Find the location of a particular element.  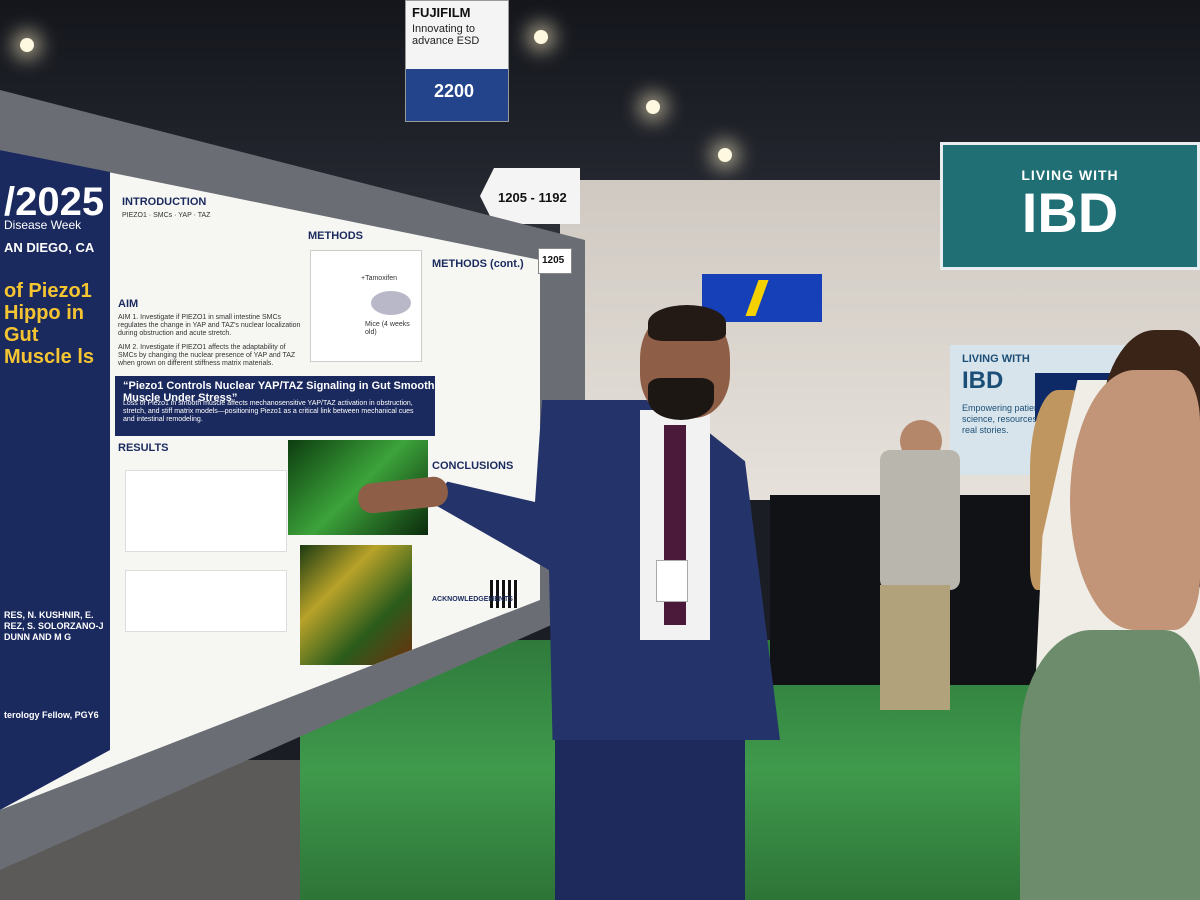

attendee-pants is located at coordinates (915, 647).